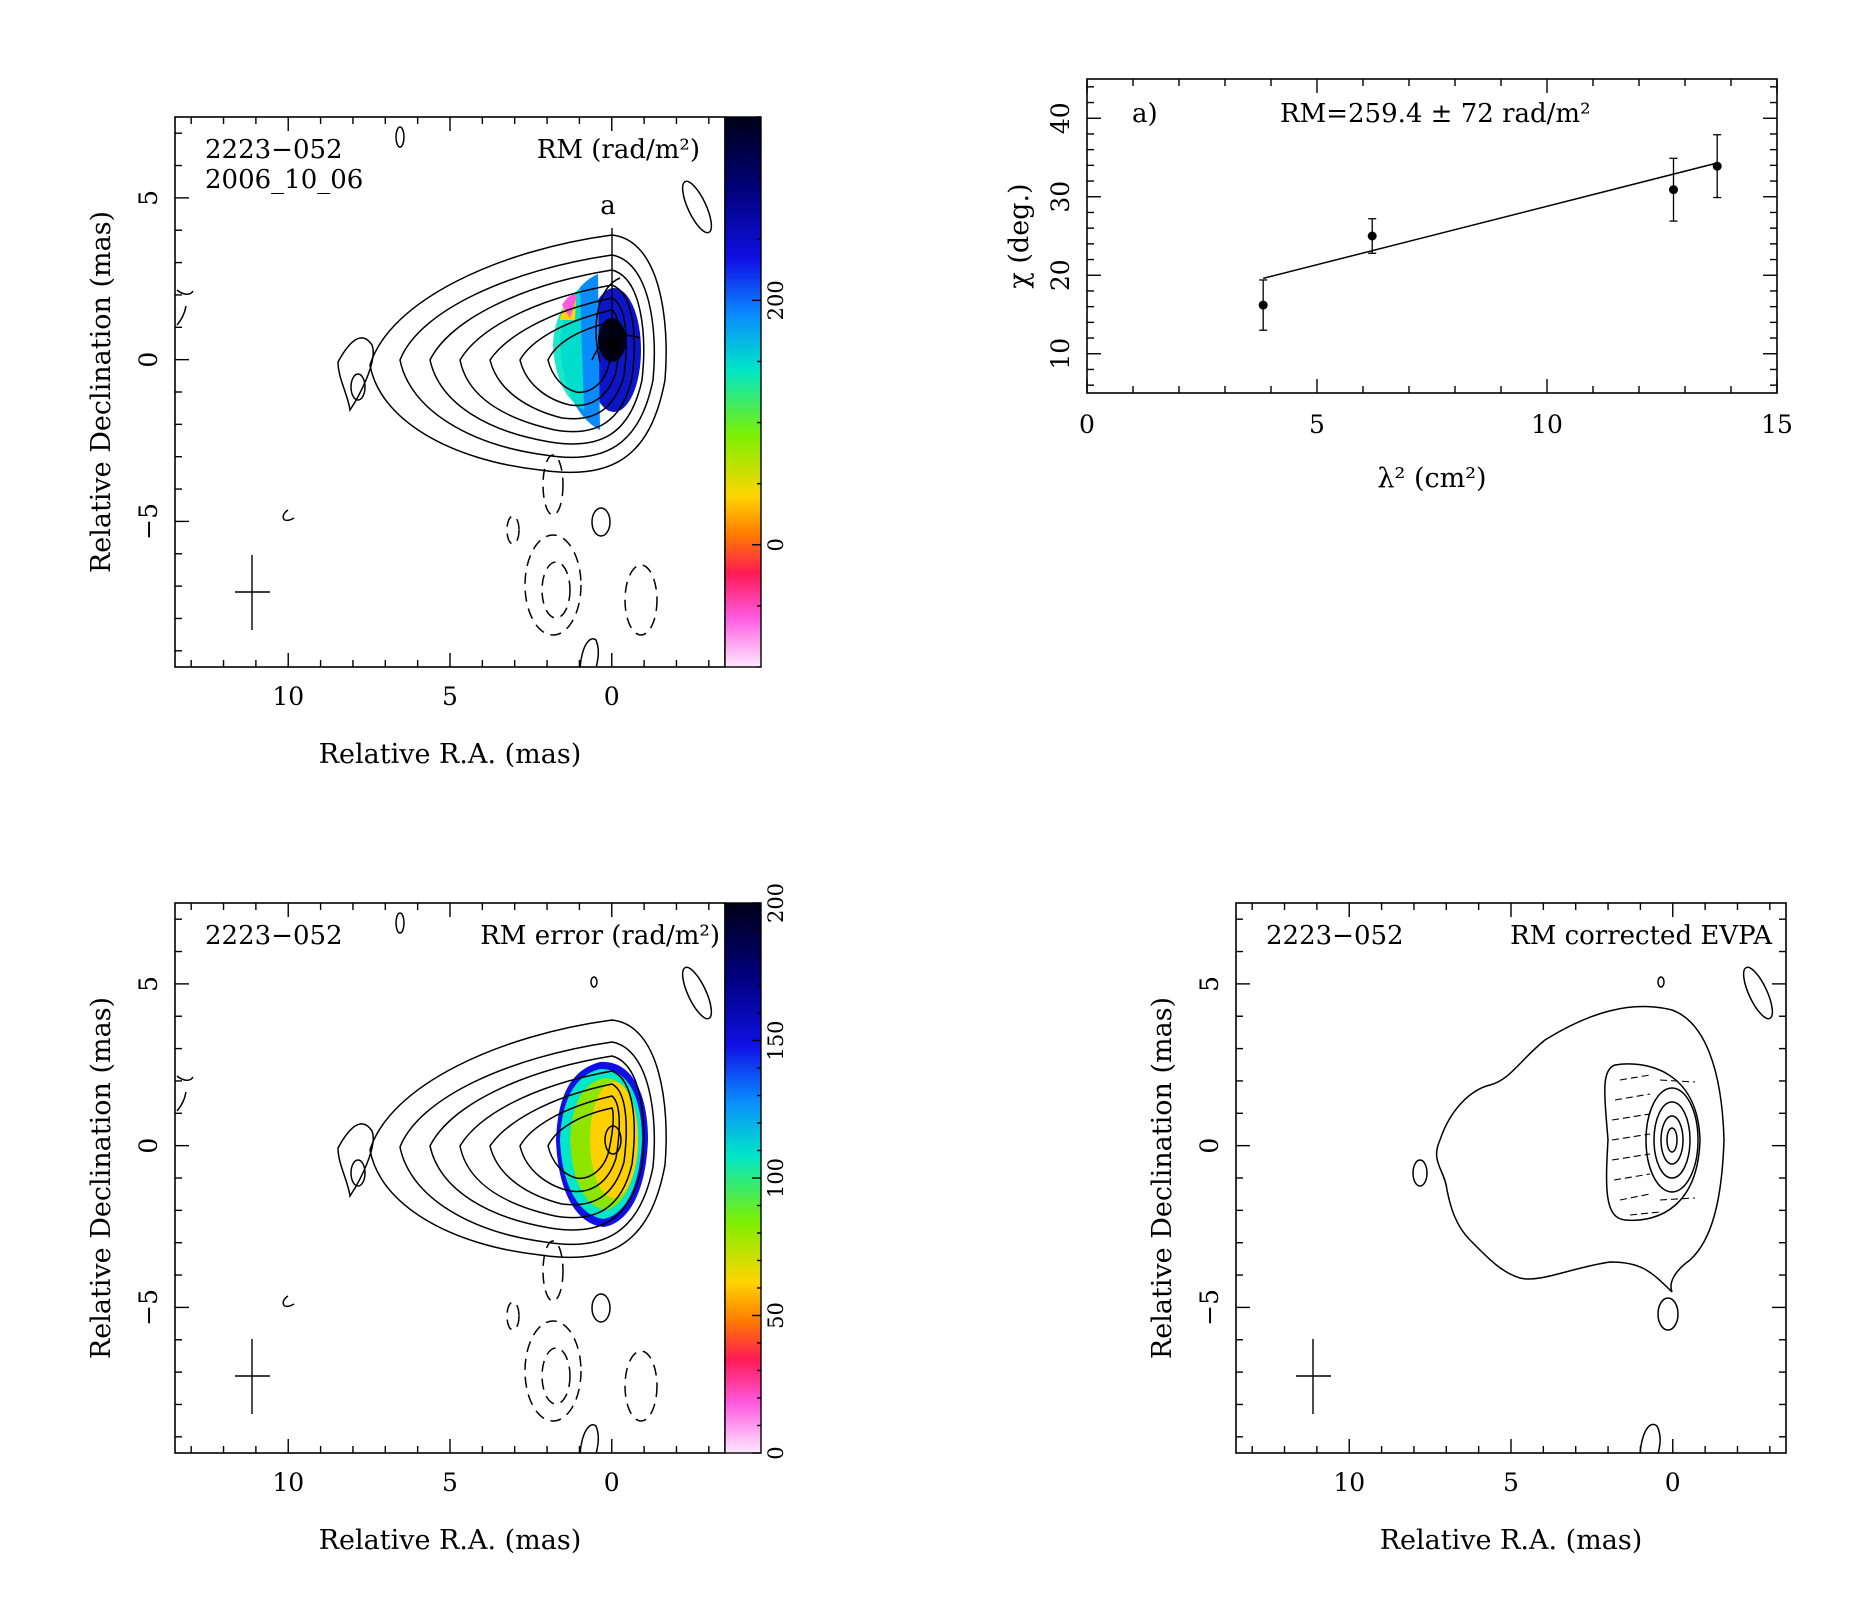 The image size is (1862, 1615). Describe the element at coordinates (1511, 1540) in the screenshot. I see `evpa-xlabel: Relative R.A. (mas)` at that location.